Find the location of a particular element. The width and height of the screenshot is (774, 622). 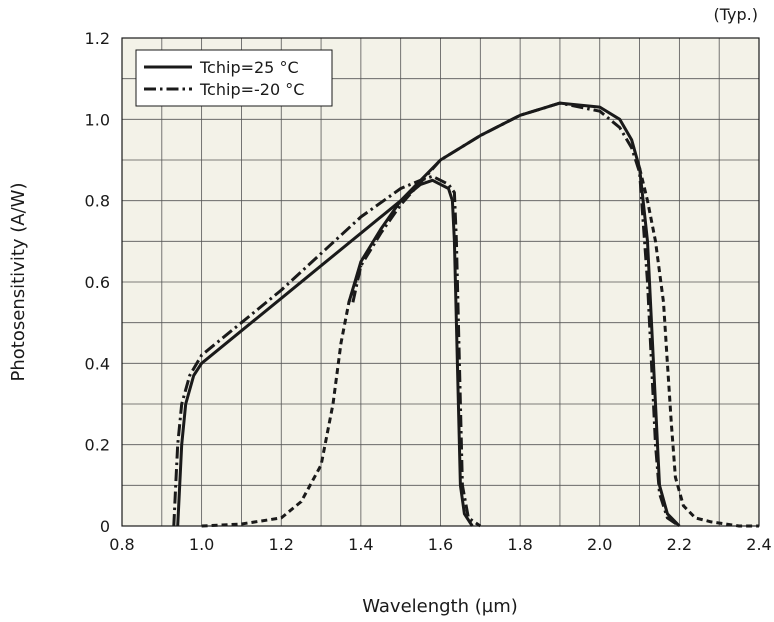

y-tick-label: 0.8 is located at coordinates (97, 201).